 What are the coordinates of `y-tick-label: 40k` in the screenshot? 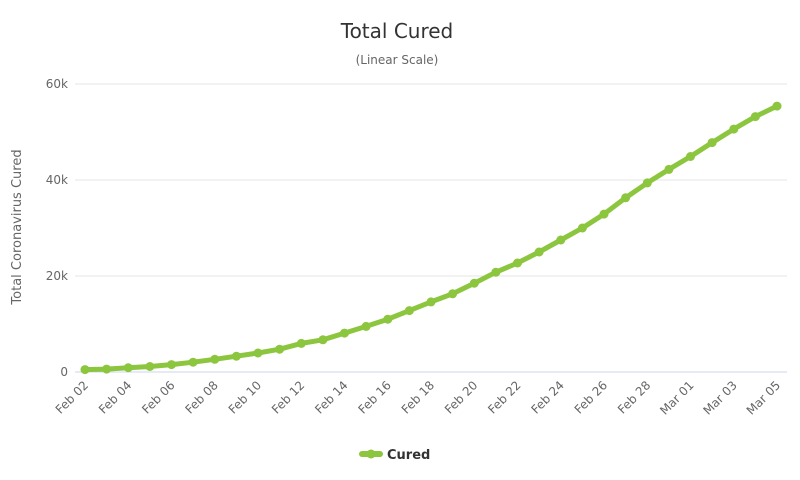 It's located at (57, 180).